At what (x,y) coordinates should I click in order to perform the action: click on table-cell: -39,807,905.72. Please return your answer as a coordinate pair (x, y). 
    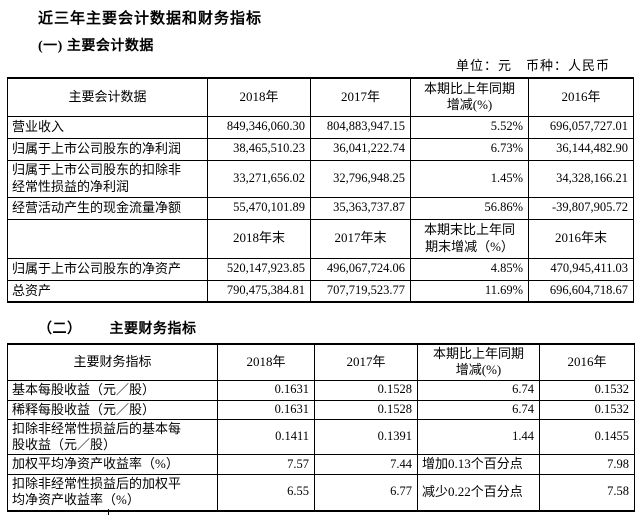
    Looking at the image, I should click on (581, 208).